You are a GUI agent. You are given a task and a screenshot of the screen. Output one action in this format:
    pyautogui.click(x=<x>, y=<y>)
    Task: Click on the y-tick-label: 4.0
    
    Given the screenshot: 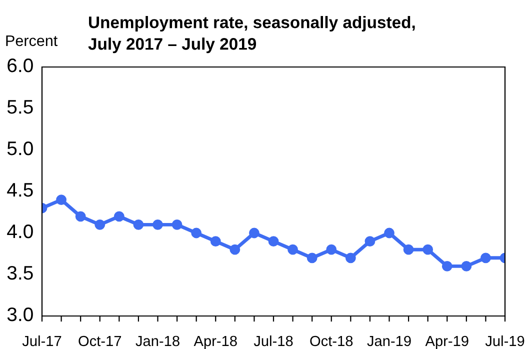 What is the action you would take?
    pyautogui.click(x=20, y=231)
    